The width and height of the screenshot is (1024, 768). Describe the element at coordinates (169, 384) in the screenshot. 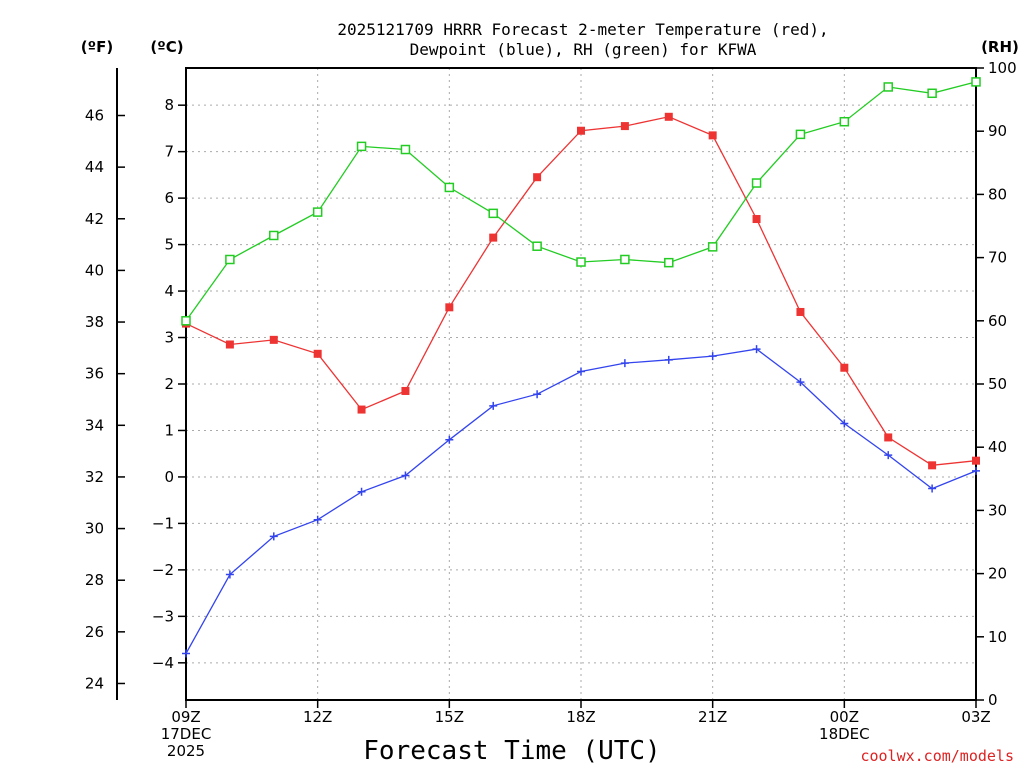

I see `celsius-tick-label: 2` at that location.